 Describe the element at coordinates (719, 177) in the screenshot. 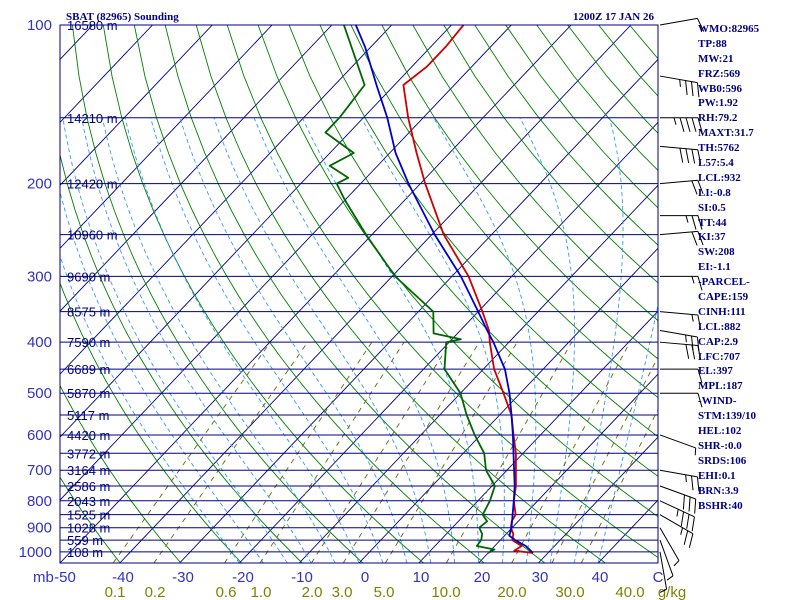

I see `index-item: LCL:932` at that location.